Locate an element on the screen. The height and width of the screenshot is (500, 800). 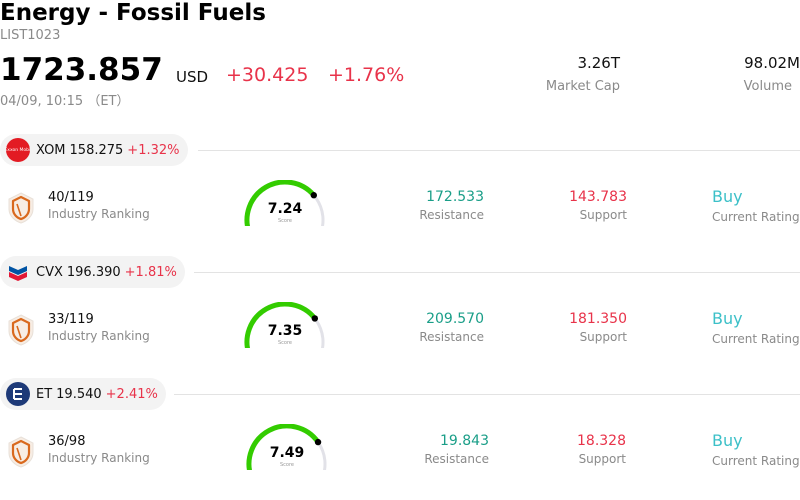
stock-price: 158.275 is located at coordinates (96, 150).